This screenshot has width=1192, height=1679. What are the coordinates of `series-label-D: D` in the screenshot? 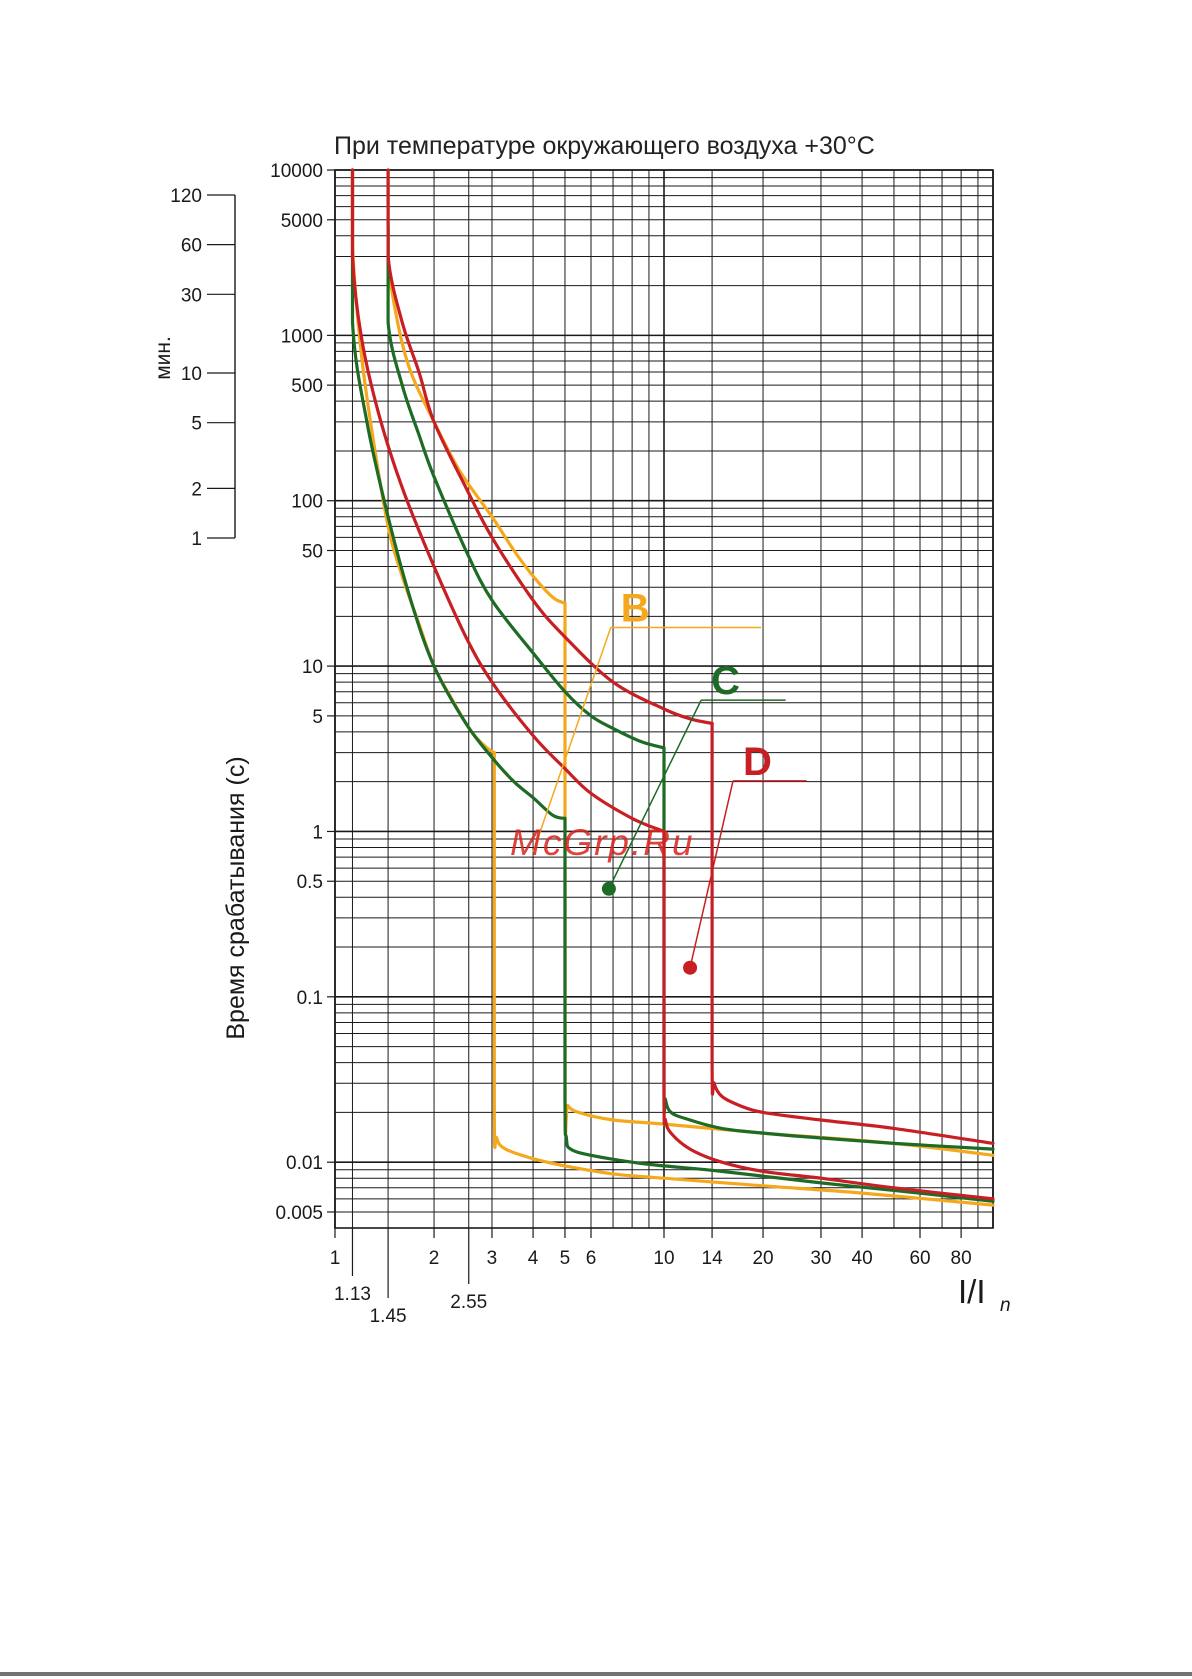 It's located at (757, 762).